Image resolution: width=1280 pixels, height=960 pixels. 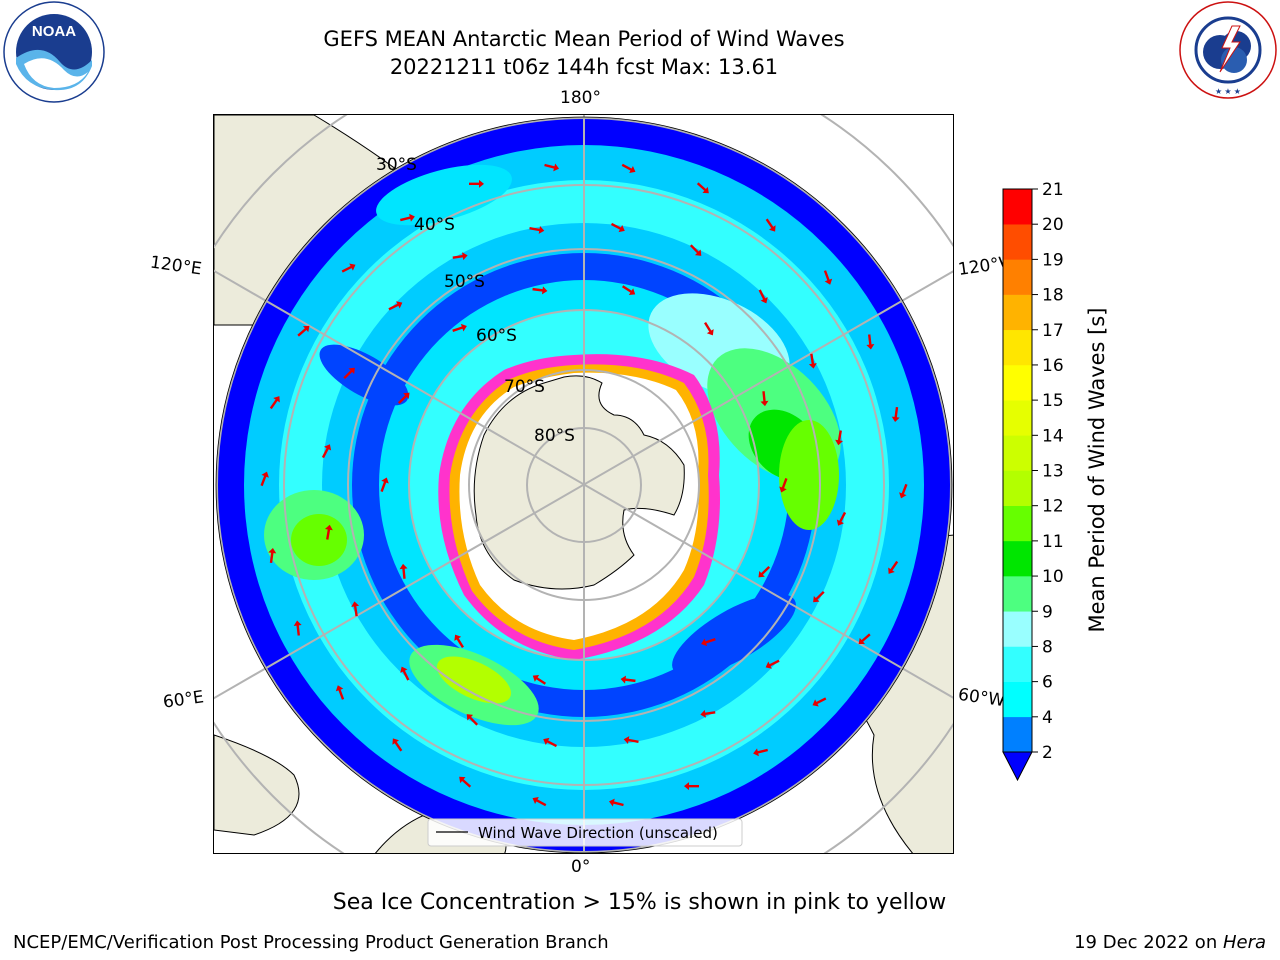 I want to click on colorbar-tick-label: 4, so click(x=1047, y=718).